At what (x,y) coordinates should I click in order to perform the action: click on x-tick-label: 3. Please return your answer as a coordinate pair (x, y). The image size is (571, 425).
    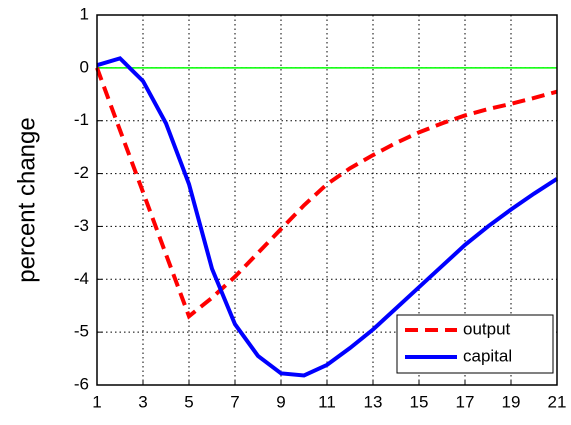
    Looking at the image, I should click on (142, 401).